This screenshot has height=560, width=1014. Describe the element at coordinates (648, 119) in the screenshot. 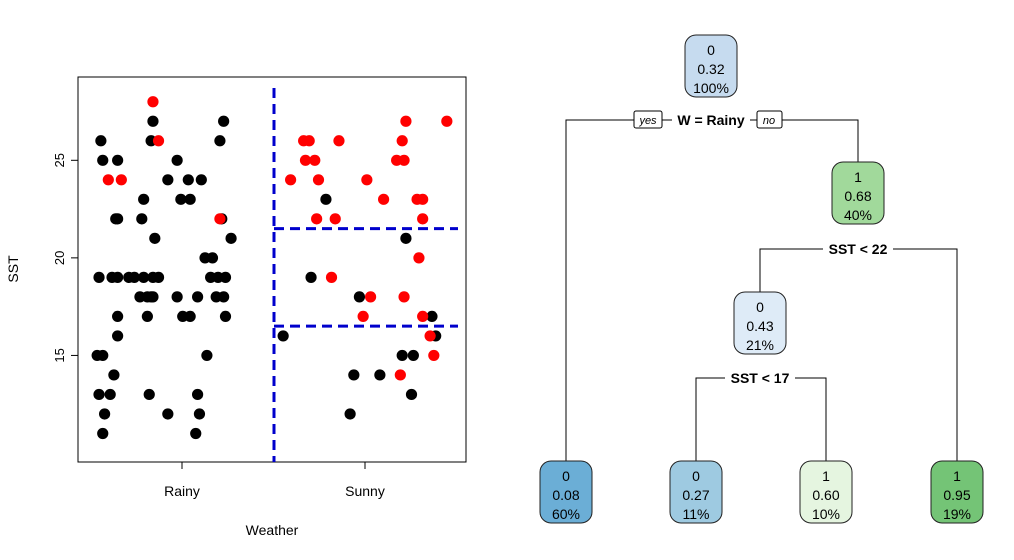

I see `yes-box` at that location.